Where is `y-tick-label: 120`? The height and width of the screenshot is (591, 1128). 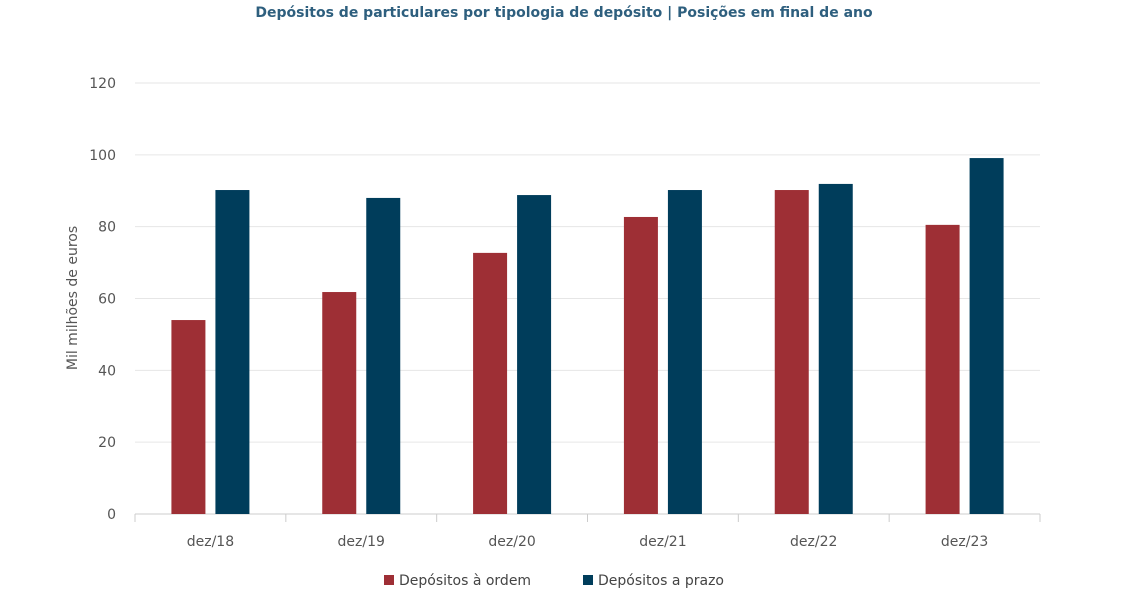
y-tick-label: 120 is located at coordinates (102, 84).